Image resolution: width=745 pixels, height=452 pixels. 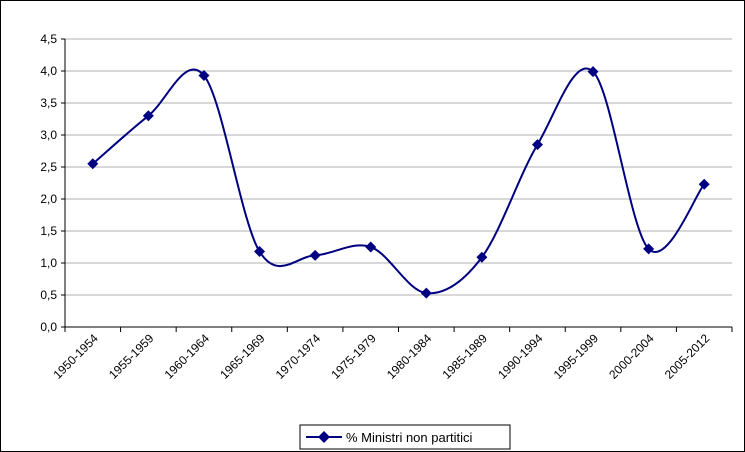 I want to click on data-point-1955-1959, so click(x=148, y=116).